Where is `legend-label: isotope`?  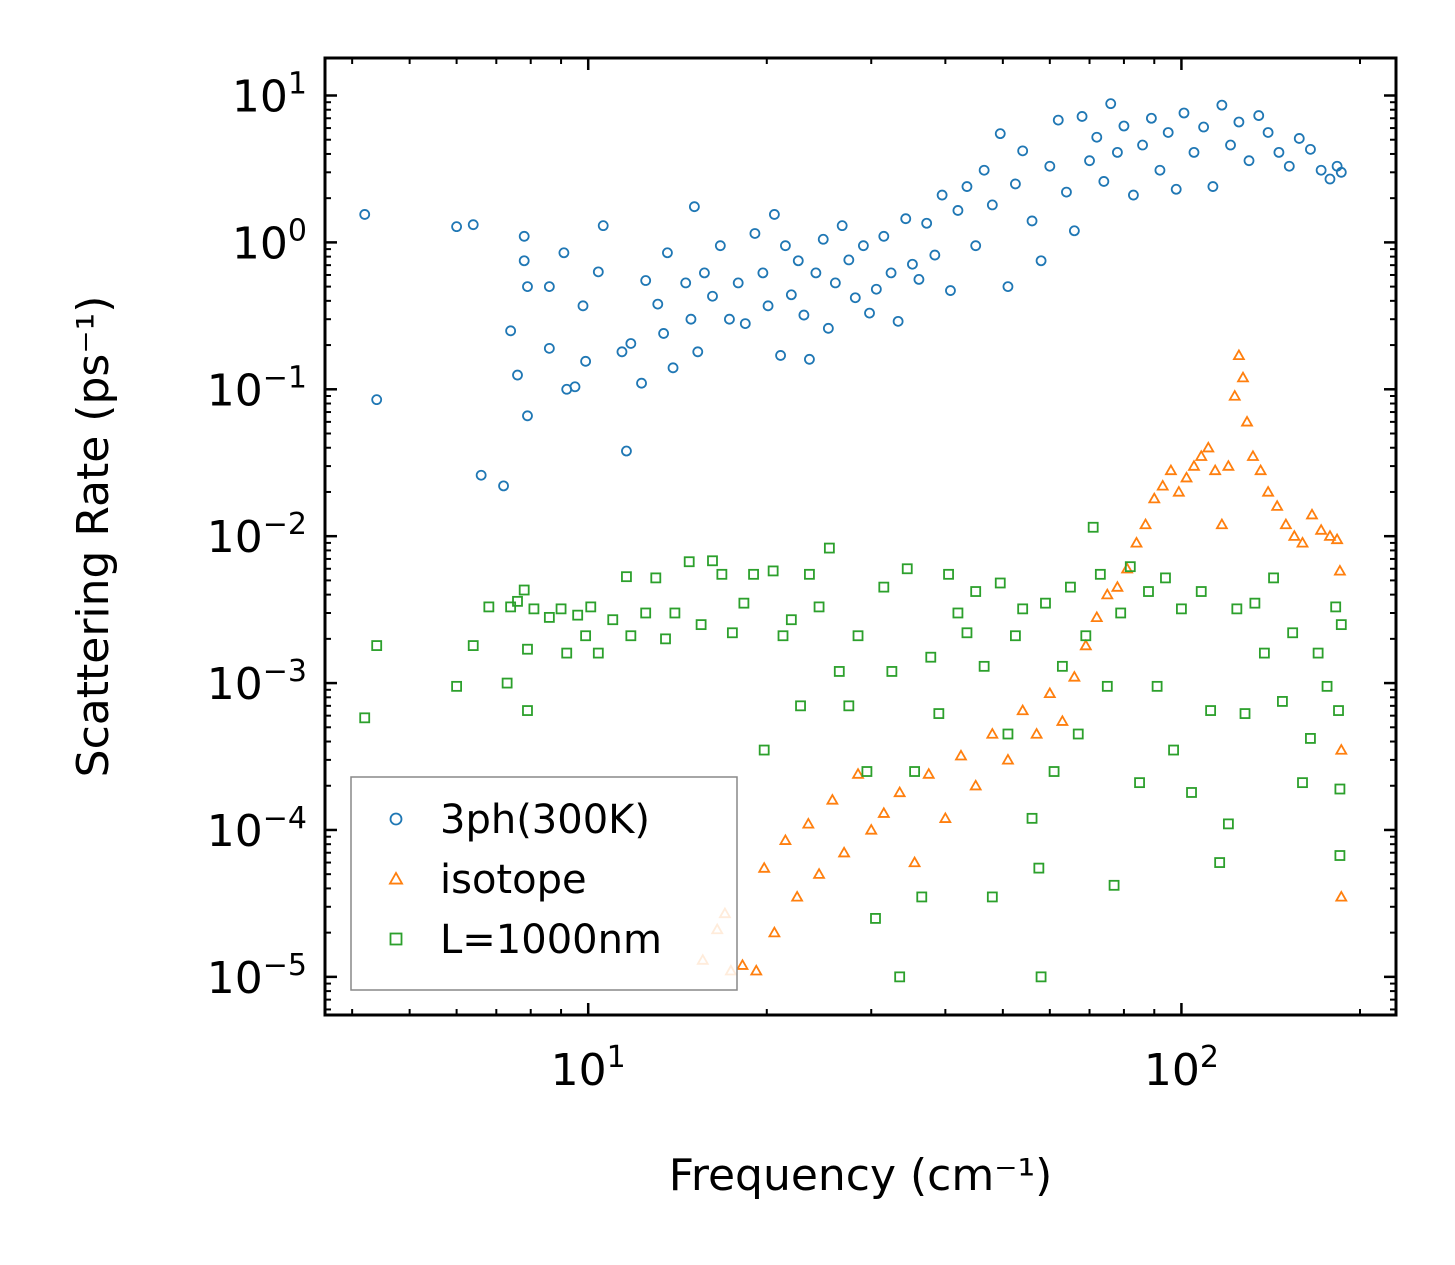 legend-label: isotope is located at coordinates (513, 880).